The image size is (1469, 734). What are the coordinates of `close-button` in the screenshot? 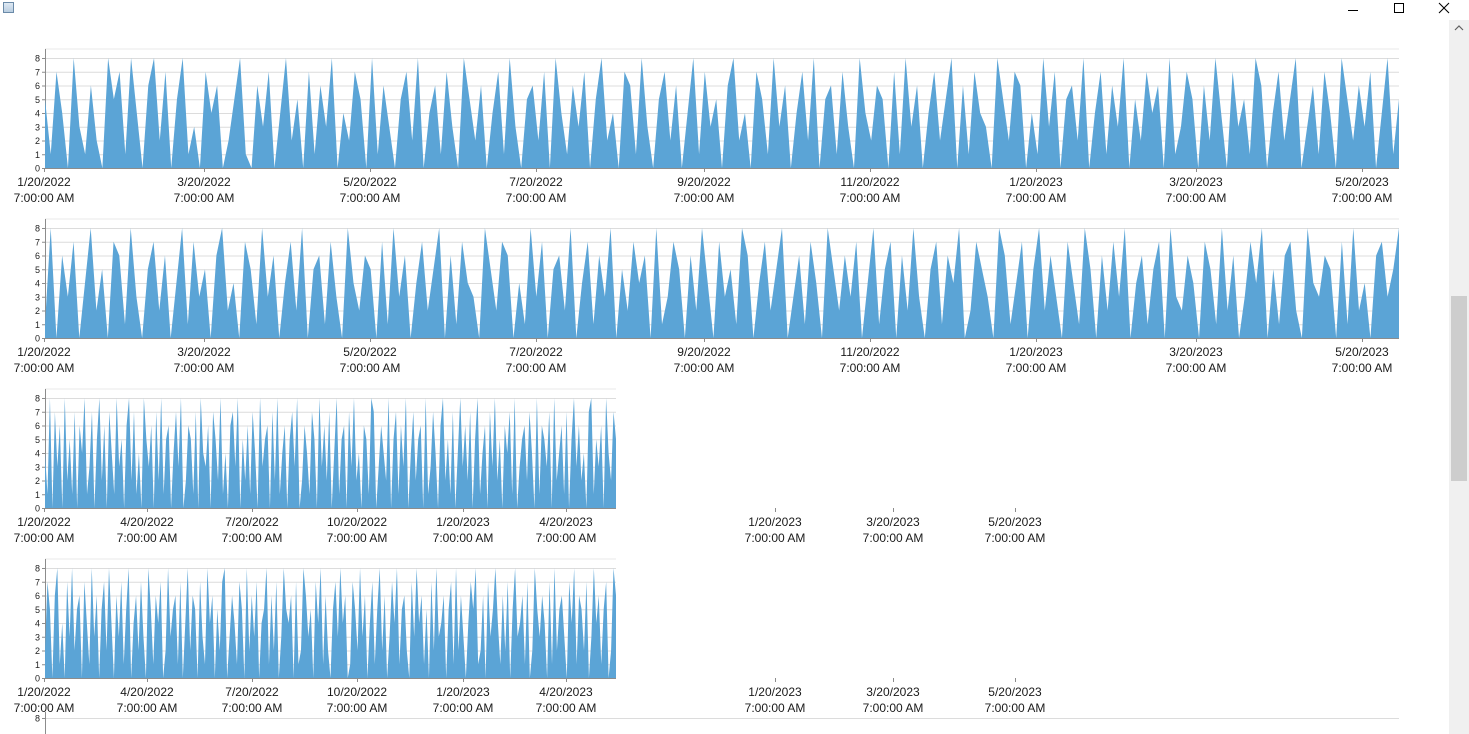 It's located at (1445, 10).